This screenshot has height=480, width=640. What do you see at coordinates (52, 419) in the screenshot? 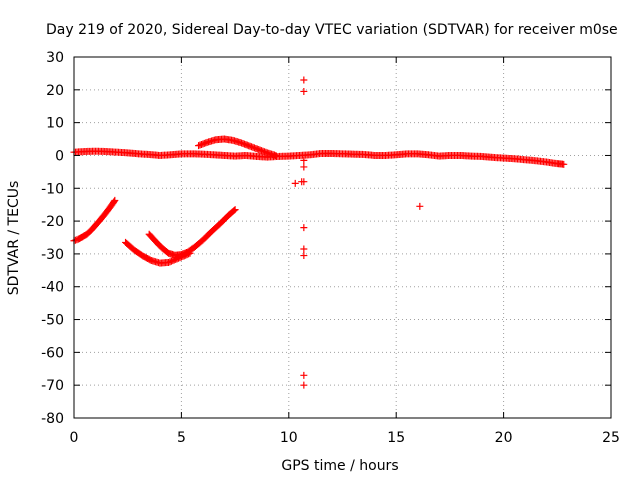
I see `y-tick-label: -80` at bounding box center [52, 419].